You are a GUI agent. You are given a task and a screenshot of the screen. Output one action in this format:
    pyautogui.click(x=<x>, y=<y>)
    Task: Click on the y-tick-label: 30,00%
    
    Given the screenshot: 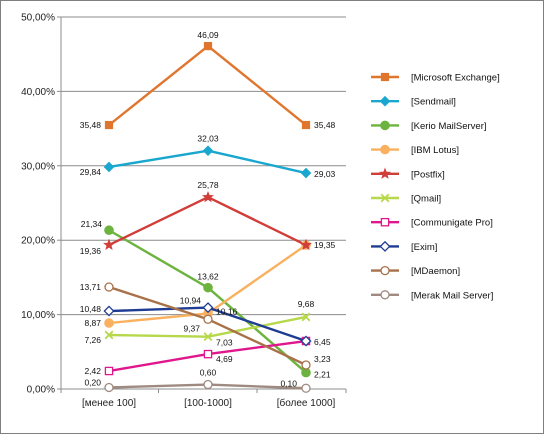 What is the action you would take?
    pyautogui.click(x=38, y=166)
    